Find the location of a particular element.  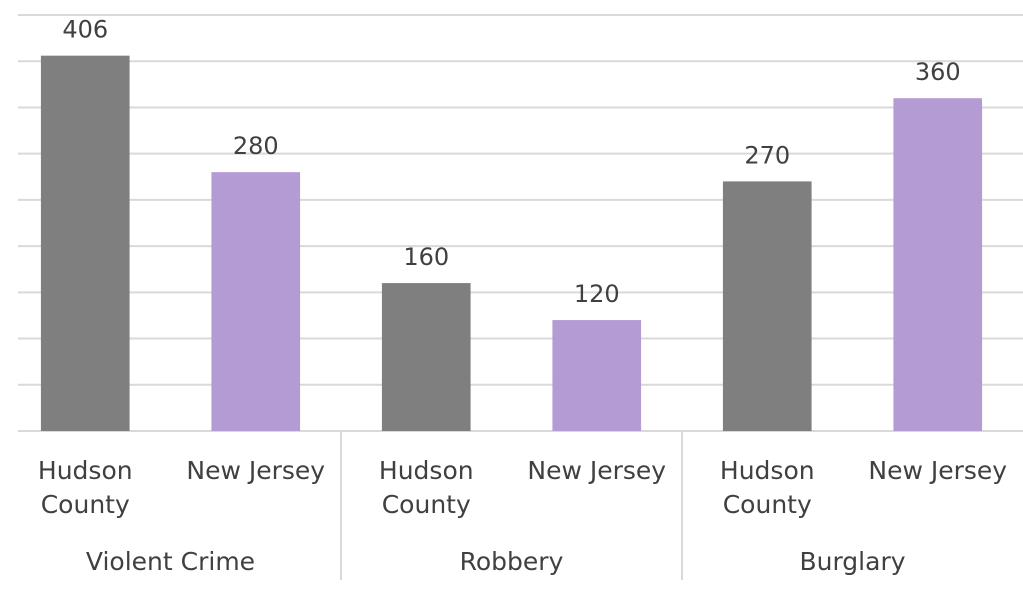

data-label: 406 is located at coordinates (85, 30).